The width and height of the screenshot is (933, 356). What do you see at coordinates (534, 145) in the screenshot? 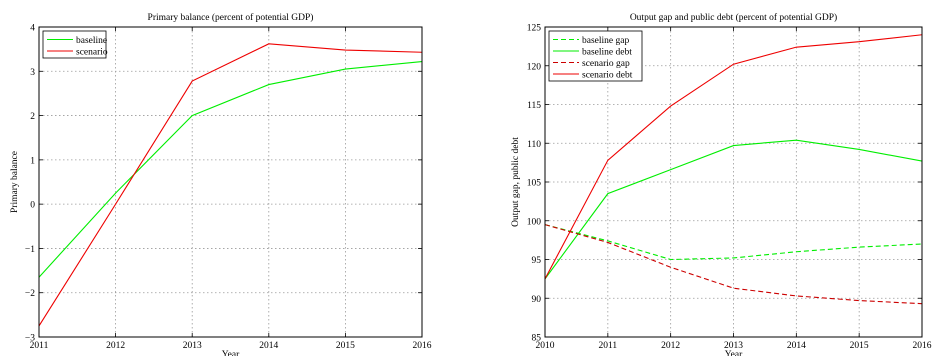
I see `y-tick-label: 110` at bounding box center [534, 145].